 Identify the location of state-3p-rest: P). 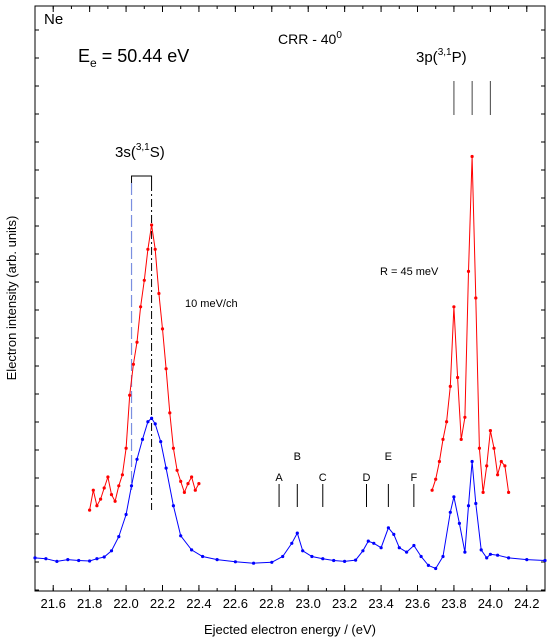
(459, 57).